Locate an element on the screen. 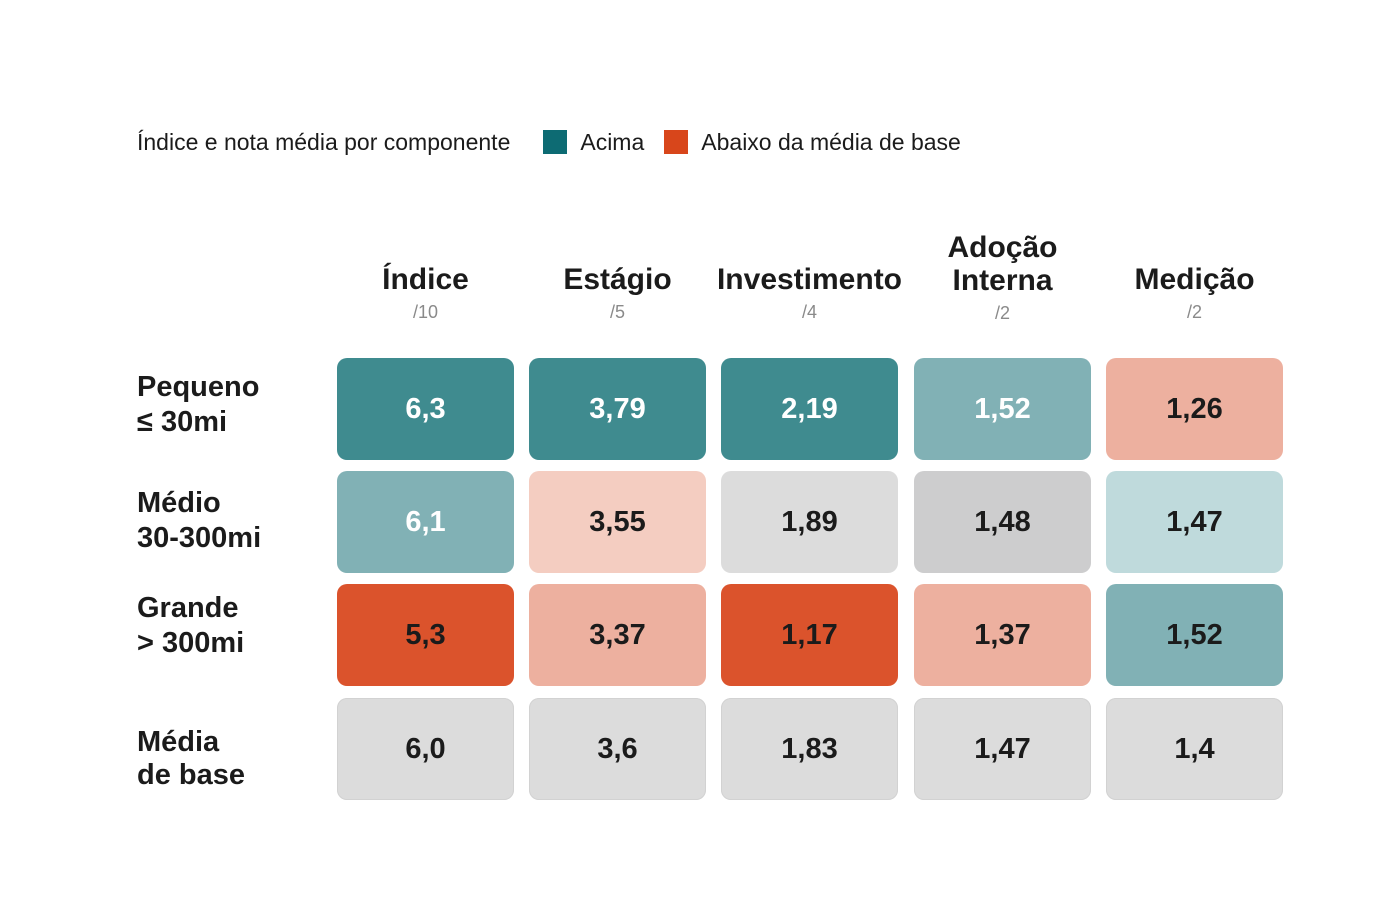 The height and width of the screenshot is (918, 1400). heatmap-cell: 6,3 is located at coordinates (425, 409).